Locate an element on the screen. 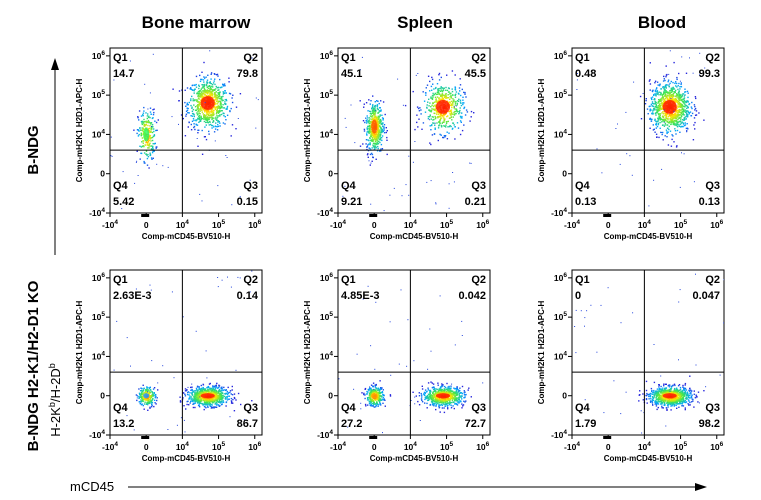 This screenshot has height=500, width=761. quadrant-value-q1: 0 is located at coordinates (578, 296).